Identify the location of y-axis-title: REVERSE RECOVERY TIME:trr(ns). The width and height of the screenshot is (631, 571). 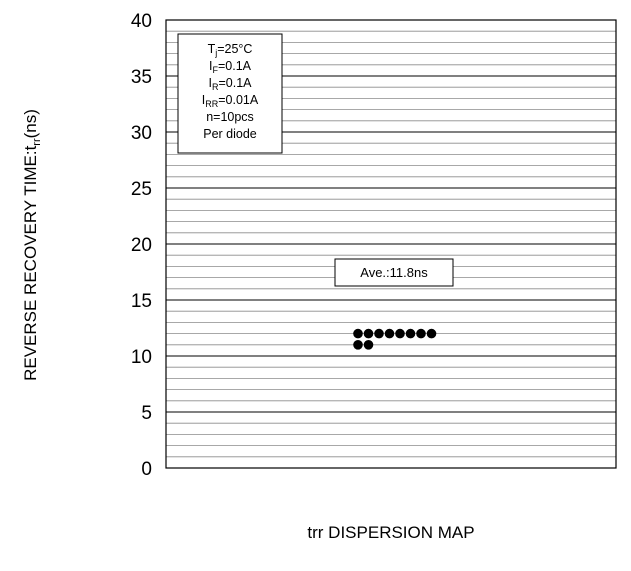
(32, 245).